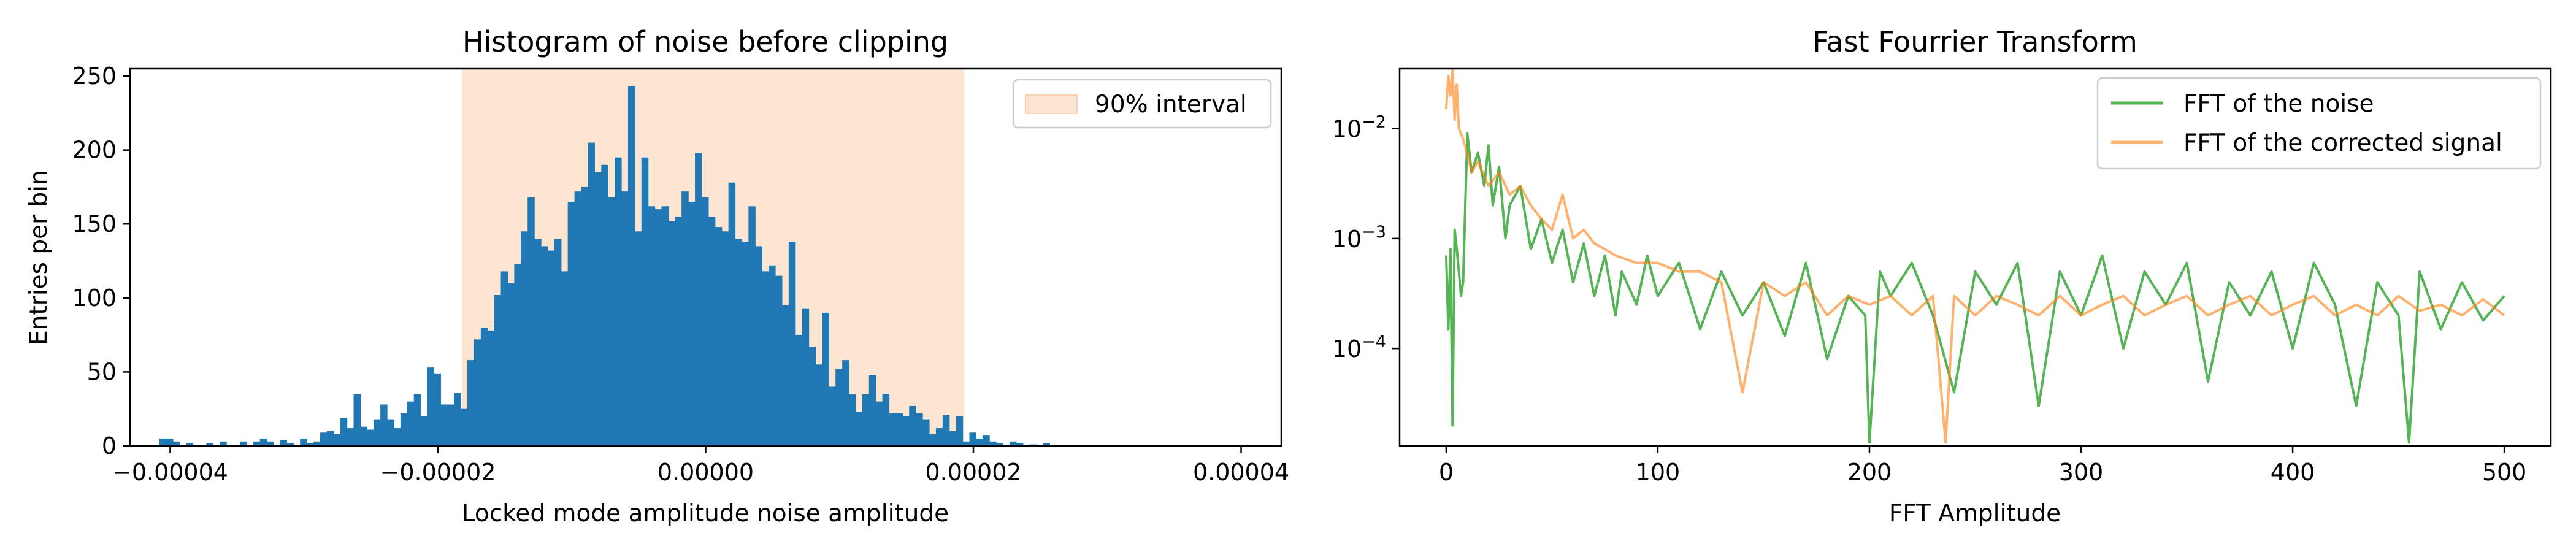 Image resolution: width=2576 pixels, height=552 pixels. Describe the element at coordinates (94, 76) in the screenshot. I see `y-tick-label: 250` at that location.